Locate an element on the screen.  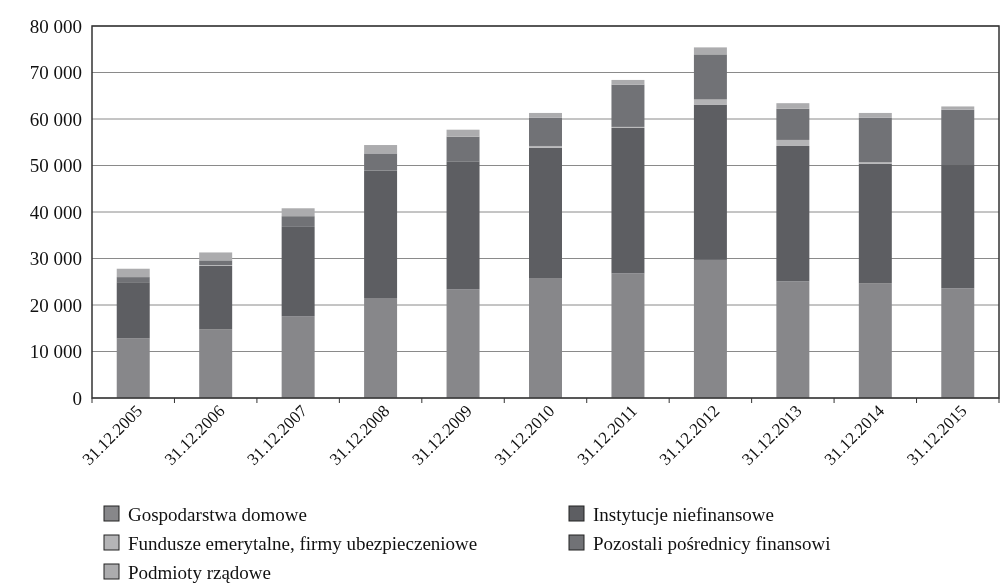
legend-label: Podmioty rządowe is located at coordinates (200, 572).